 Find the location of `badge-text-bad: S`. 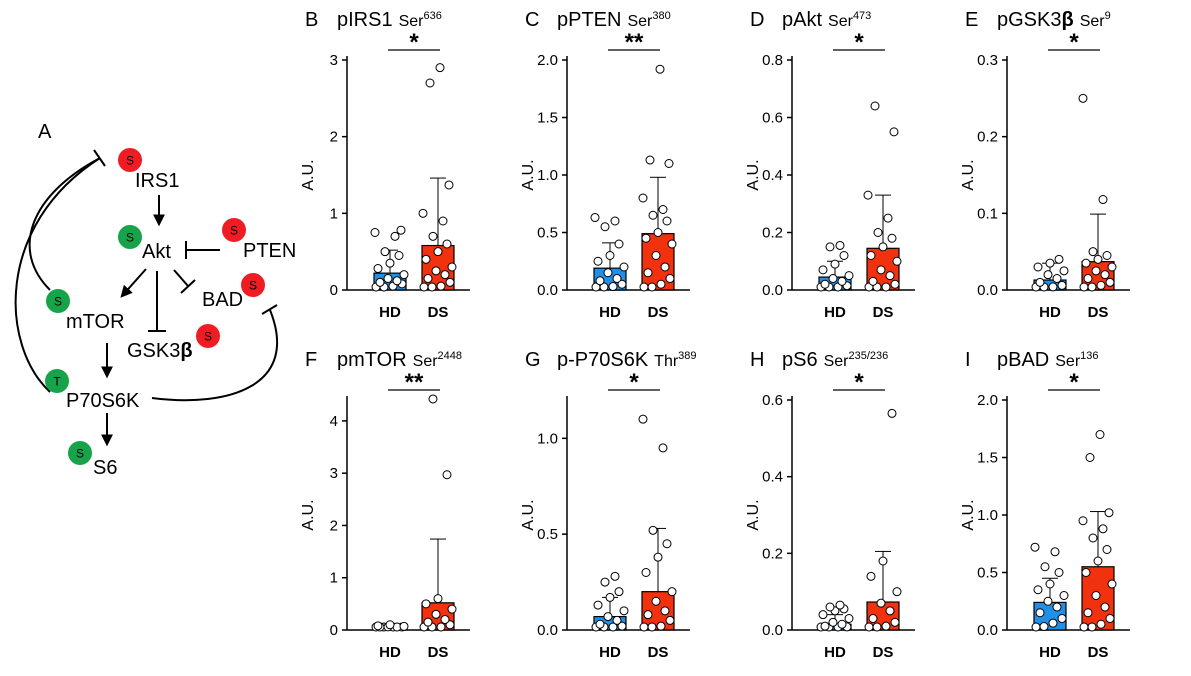

badge-text-bad: S is located at coordinates (253, 286).